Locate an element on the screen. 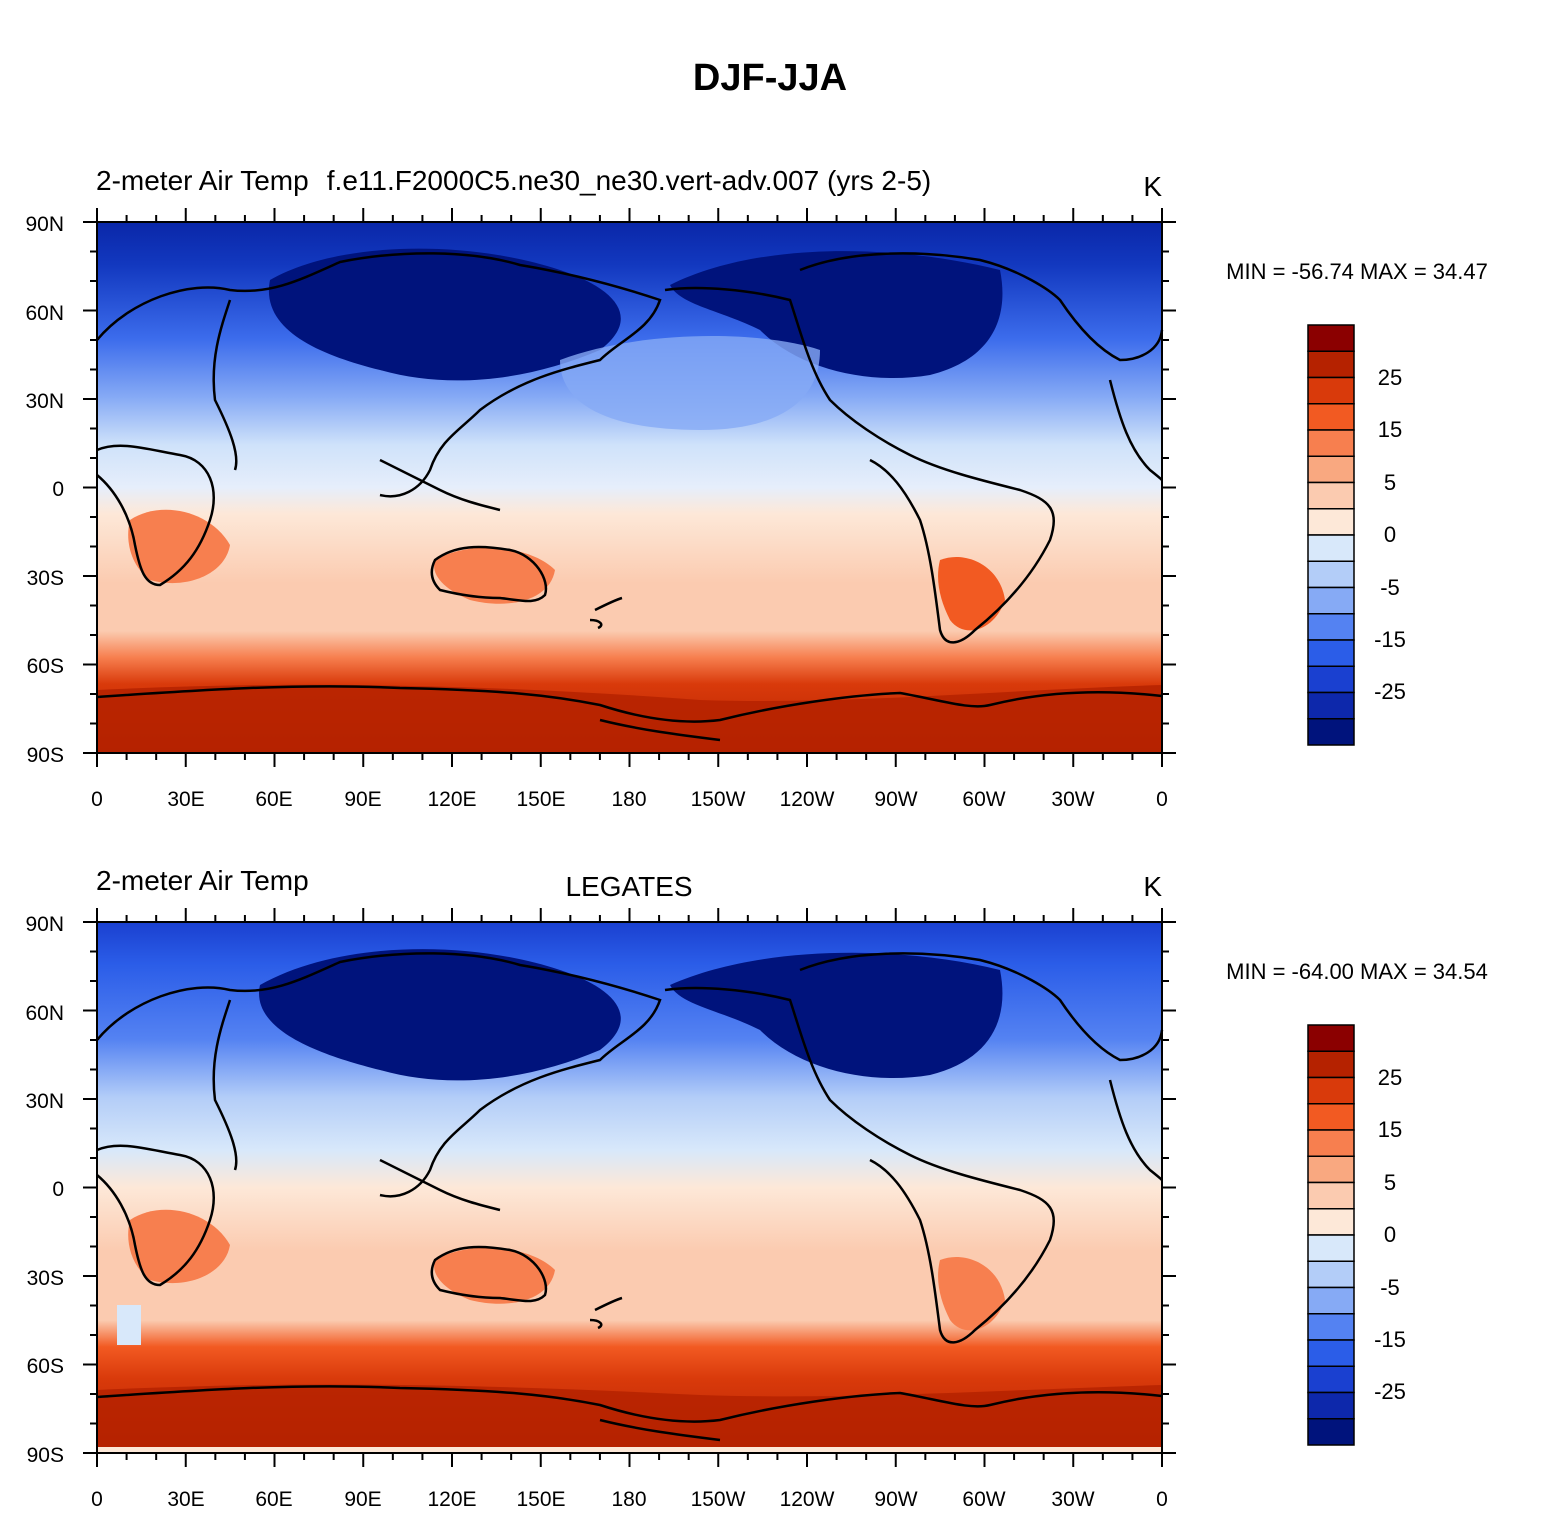 This screenshot has width=1541, height=1538. lat-label: 0 is located at coordinates (58, 1189).